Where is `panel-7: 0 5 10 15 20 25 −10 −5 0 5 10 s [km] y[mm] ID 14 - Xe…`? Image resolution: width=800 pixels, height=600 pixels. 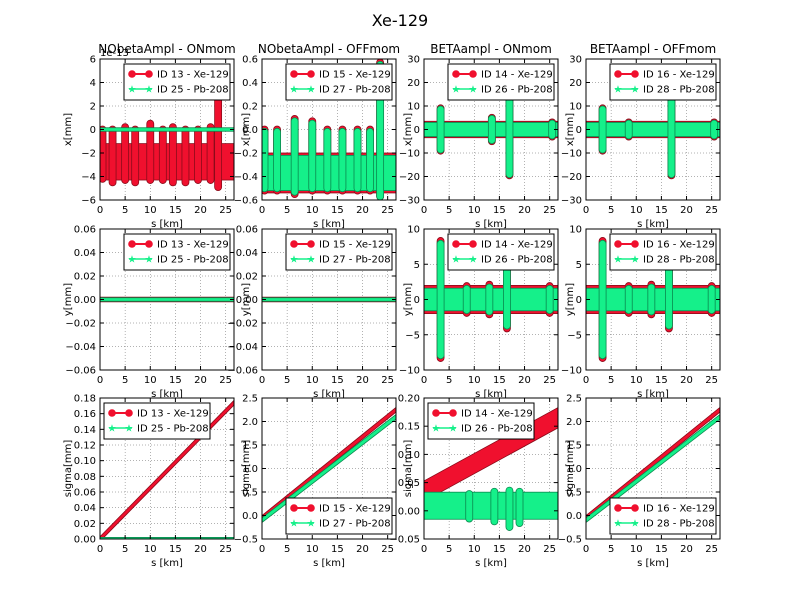 panel-7: 0 5 10 15 20 25 −10 −5 0 5 10 s [km] y[mm] ID 14 - Xe… is located at coordinates (479, 312).